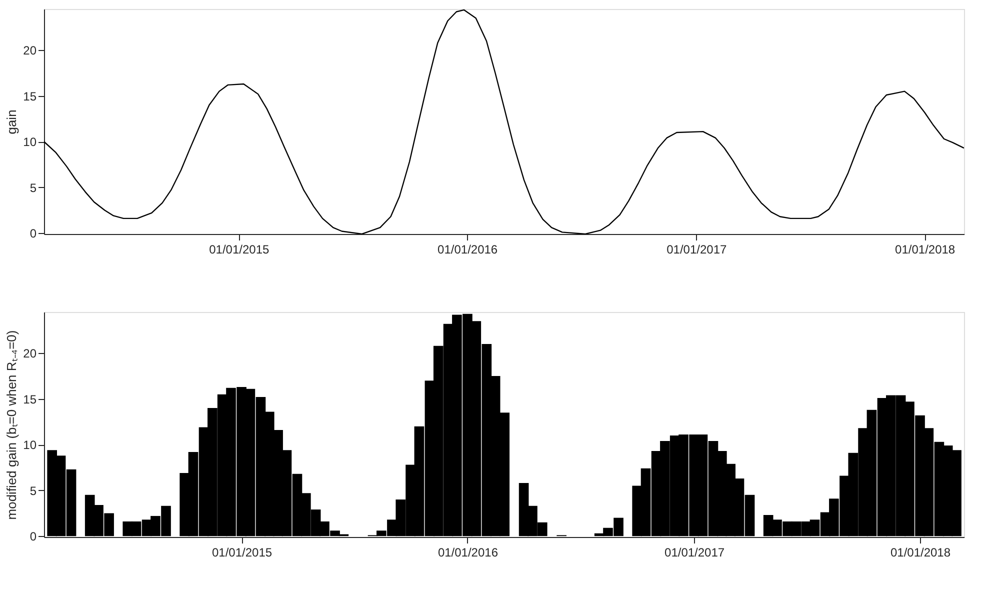  Describe the element at coordinates (12, 122) in the screenshot. I see `y-axis-title: gain` at that location.